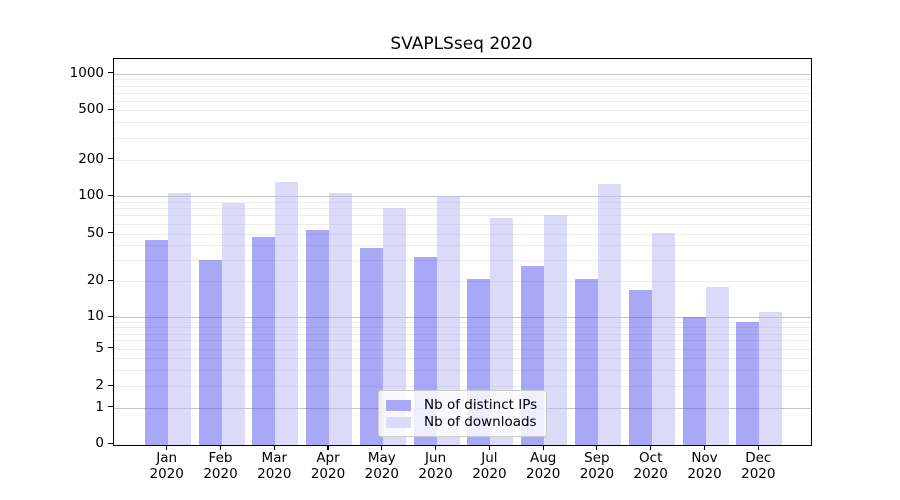 The height and width of the screenshot is (500, 900). Describe the element at coordinates (748, 383) in the screenshot. I see `bar-nb-of-distinct-ips-dec-2020` at that location.